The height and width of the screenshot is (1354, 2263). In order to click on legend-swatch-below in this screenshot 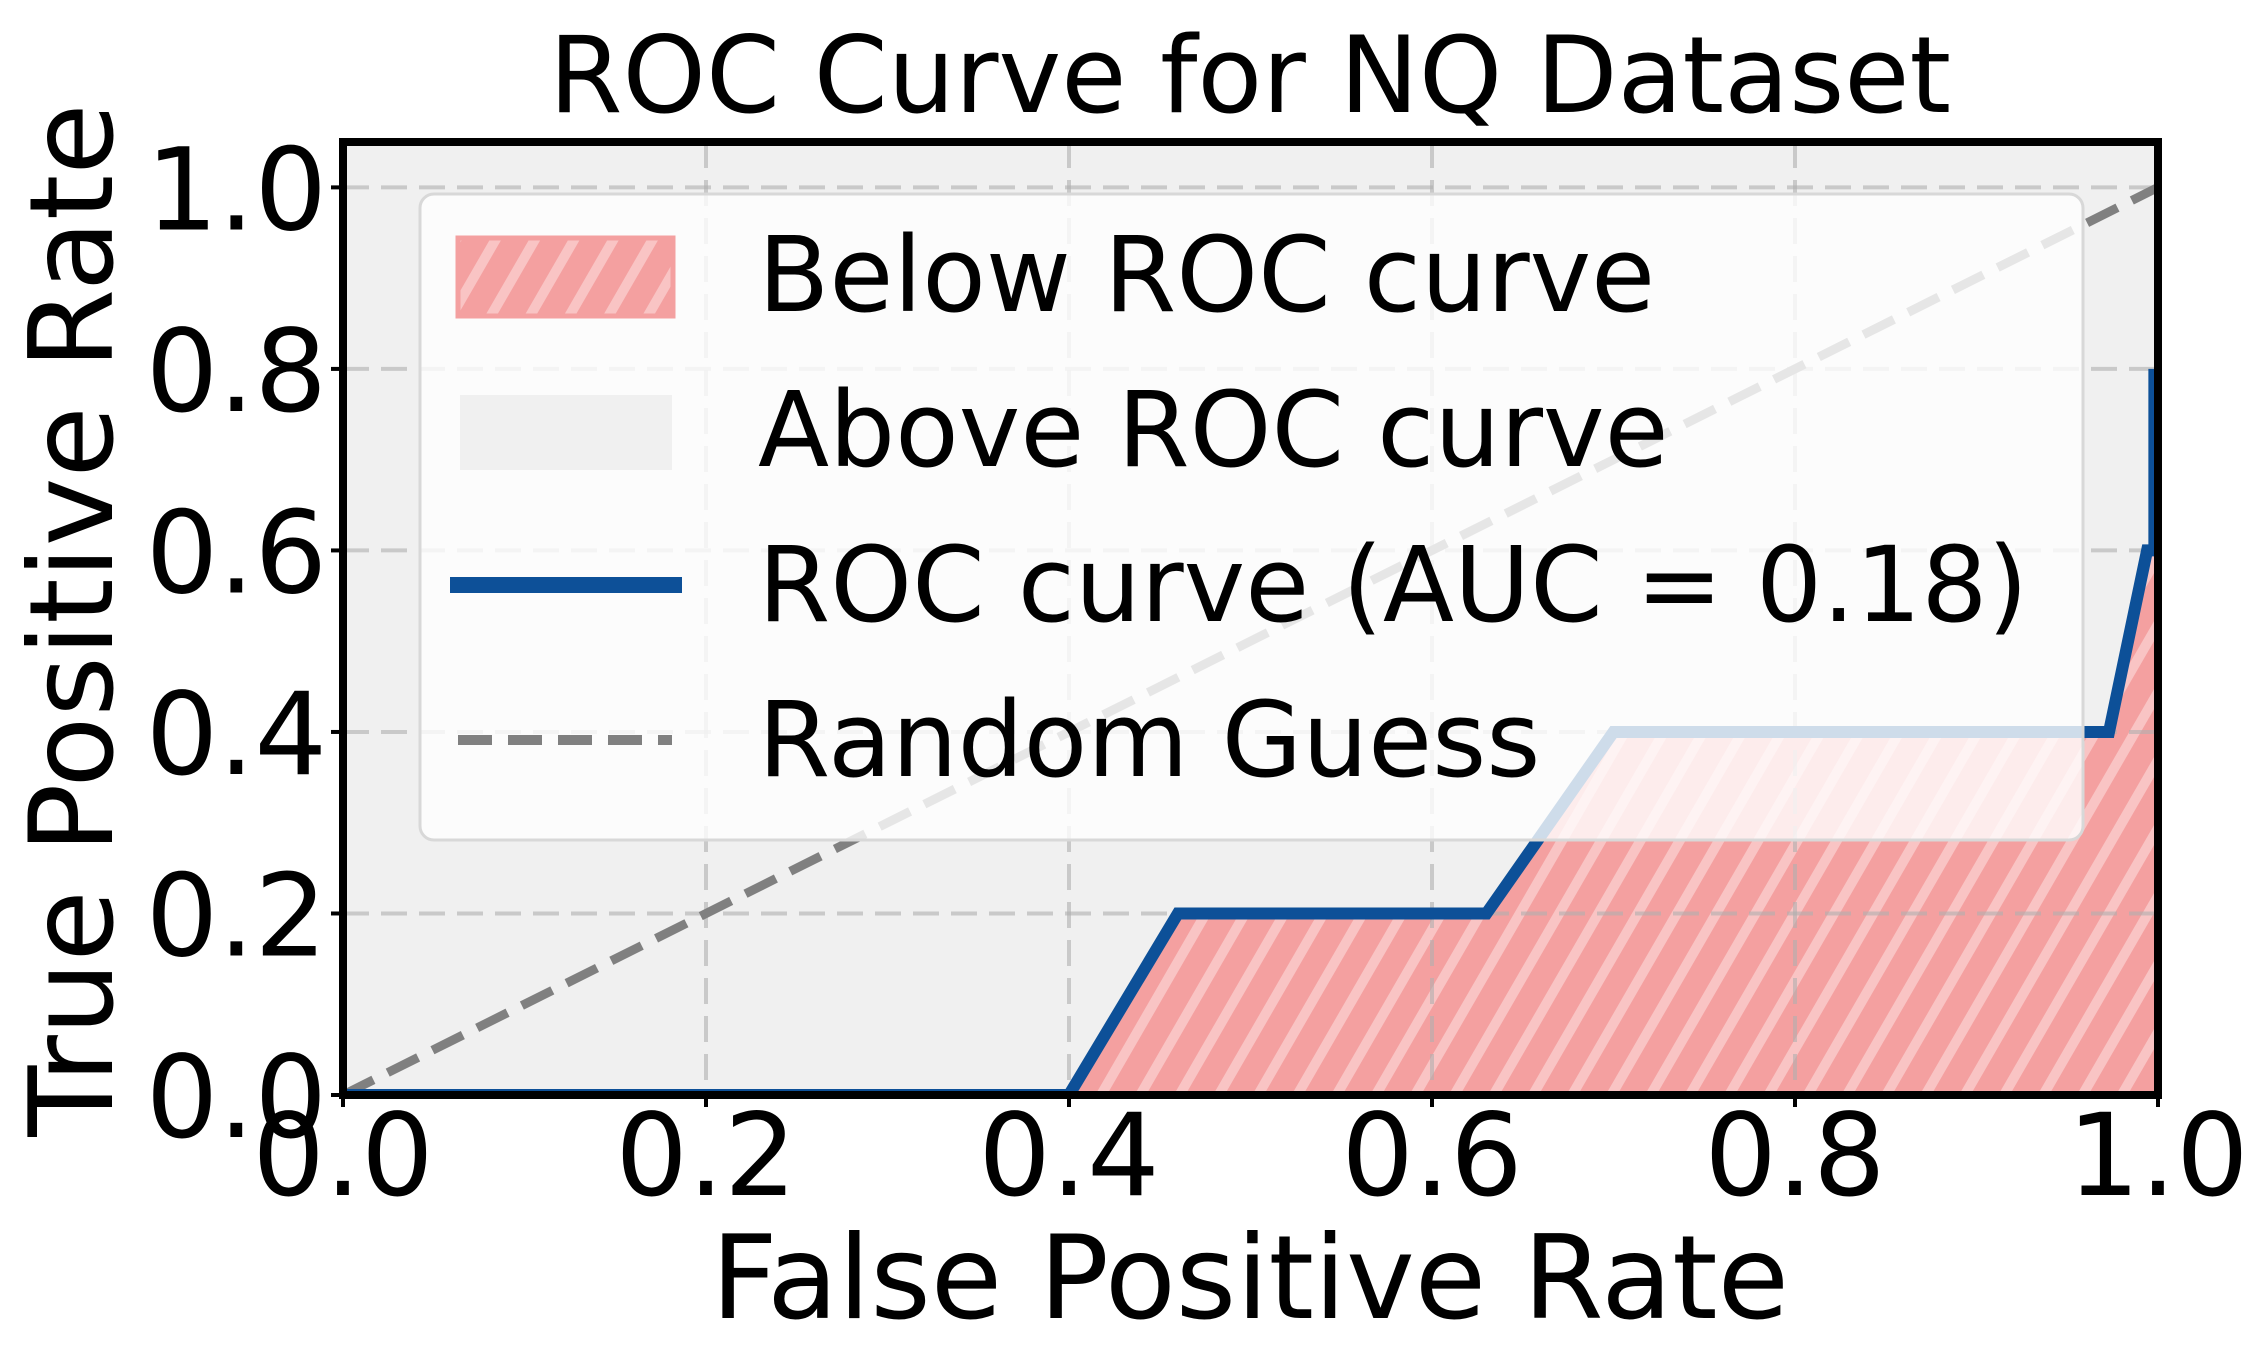, I will do `click(565, 277)`.